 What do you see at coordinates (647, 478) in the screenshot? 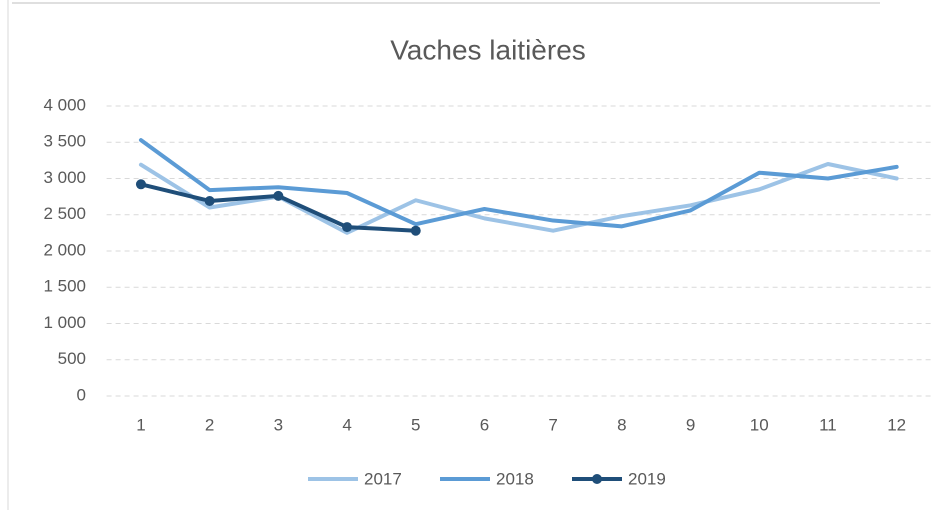
I see `legend-label: 2019` at bounding box center [647, 478].